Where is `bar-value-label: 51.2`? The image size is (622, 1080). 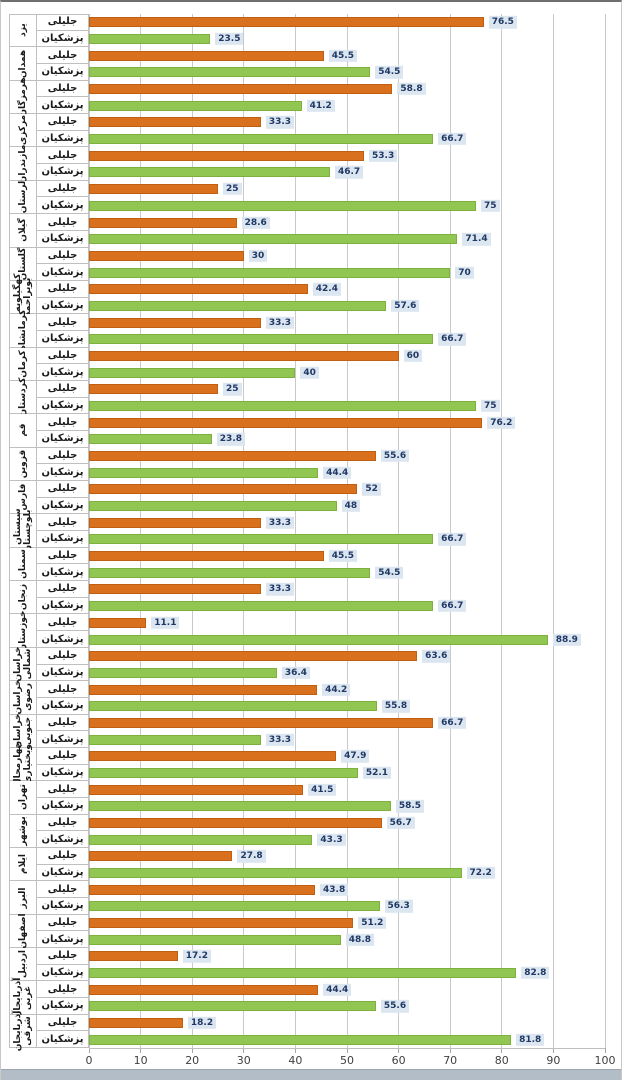 bar-value-label: 51.2 is located at coordinates (372, 923).